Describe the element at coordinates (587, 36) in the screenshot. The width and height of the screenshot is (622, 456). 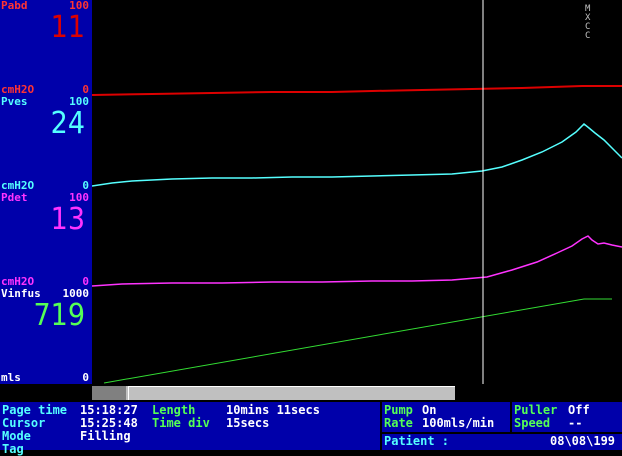
I see `marker-c2: C` at that location.